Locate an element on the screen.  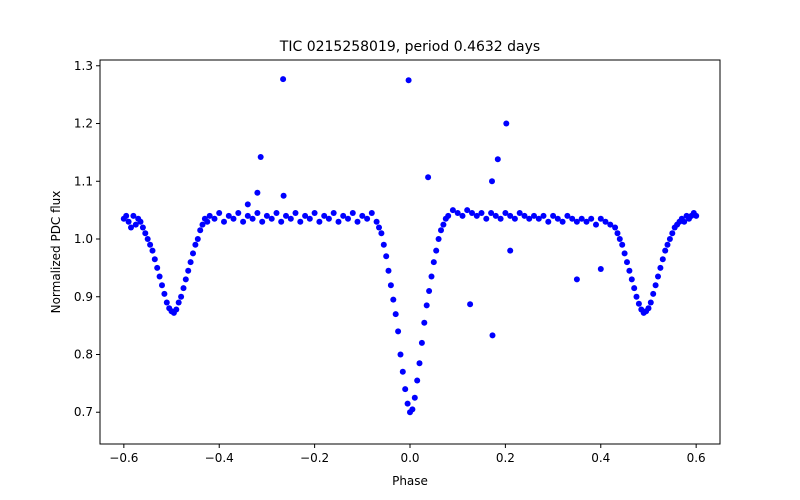
chart-title: TIC 0215258019, period 0.4632 days is located at coordinates (409, 47).